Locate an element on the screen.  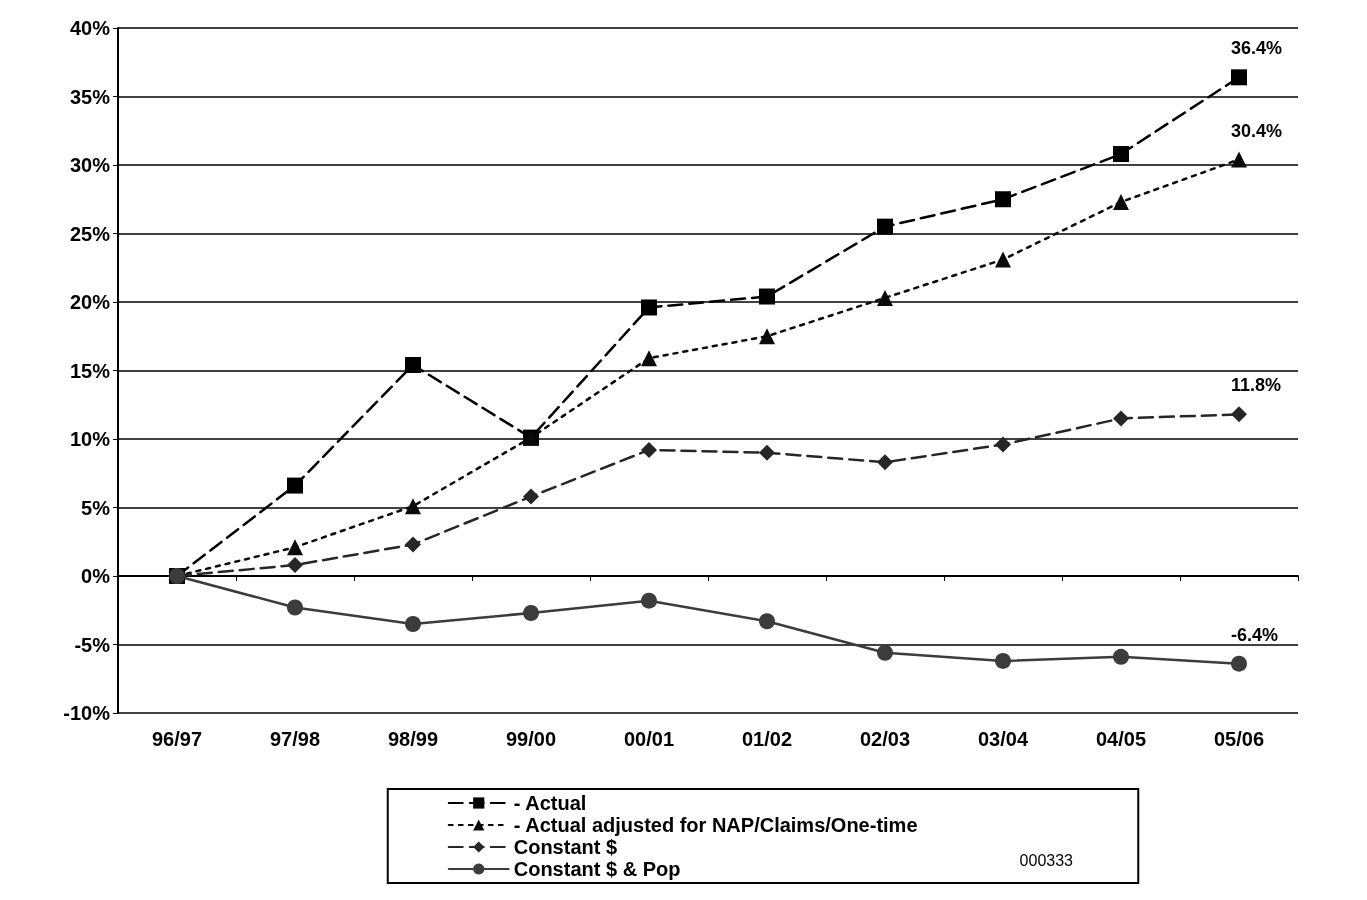
legend-label: - Actual is located at coordinates (550, 803).